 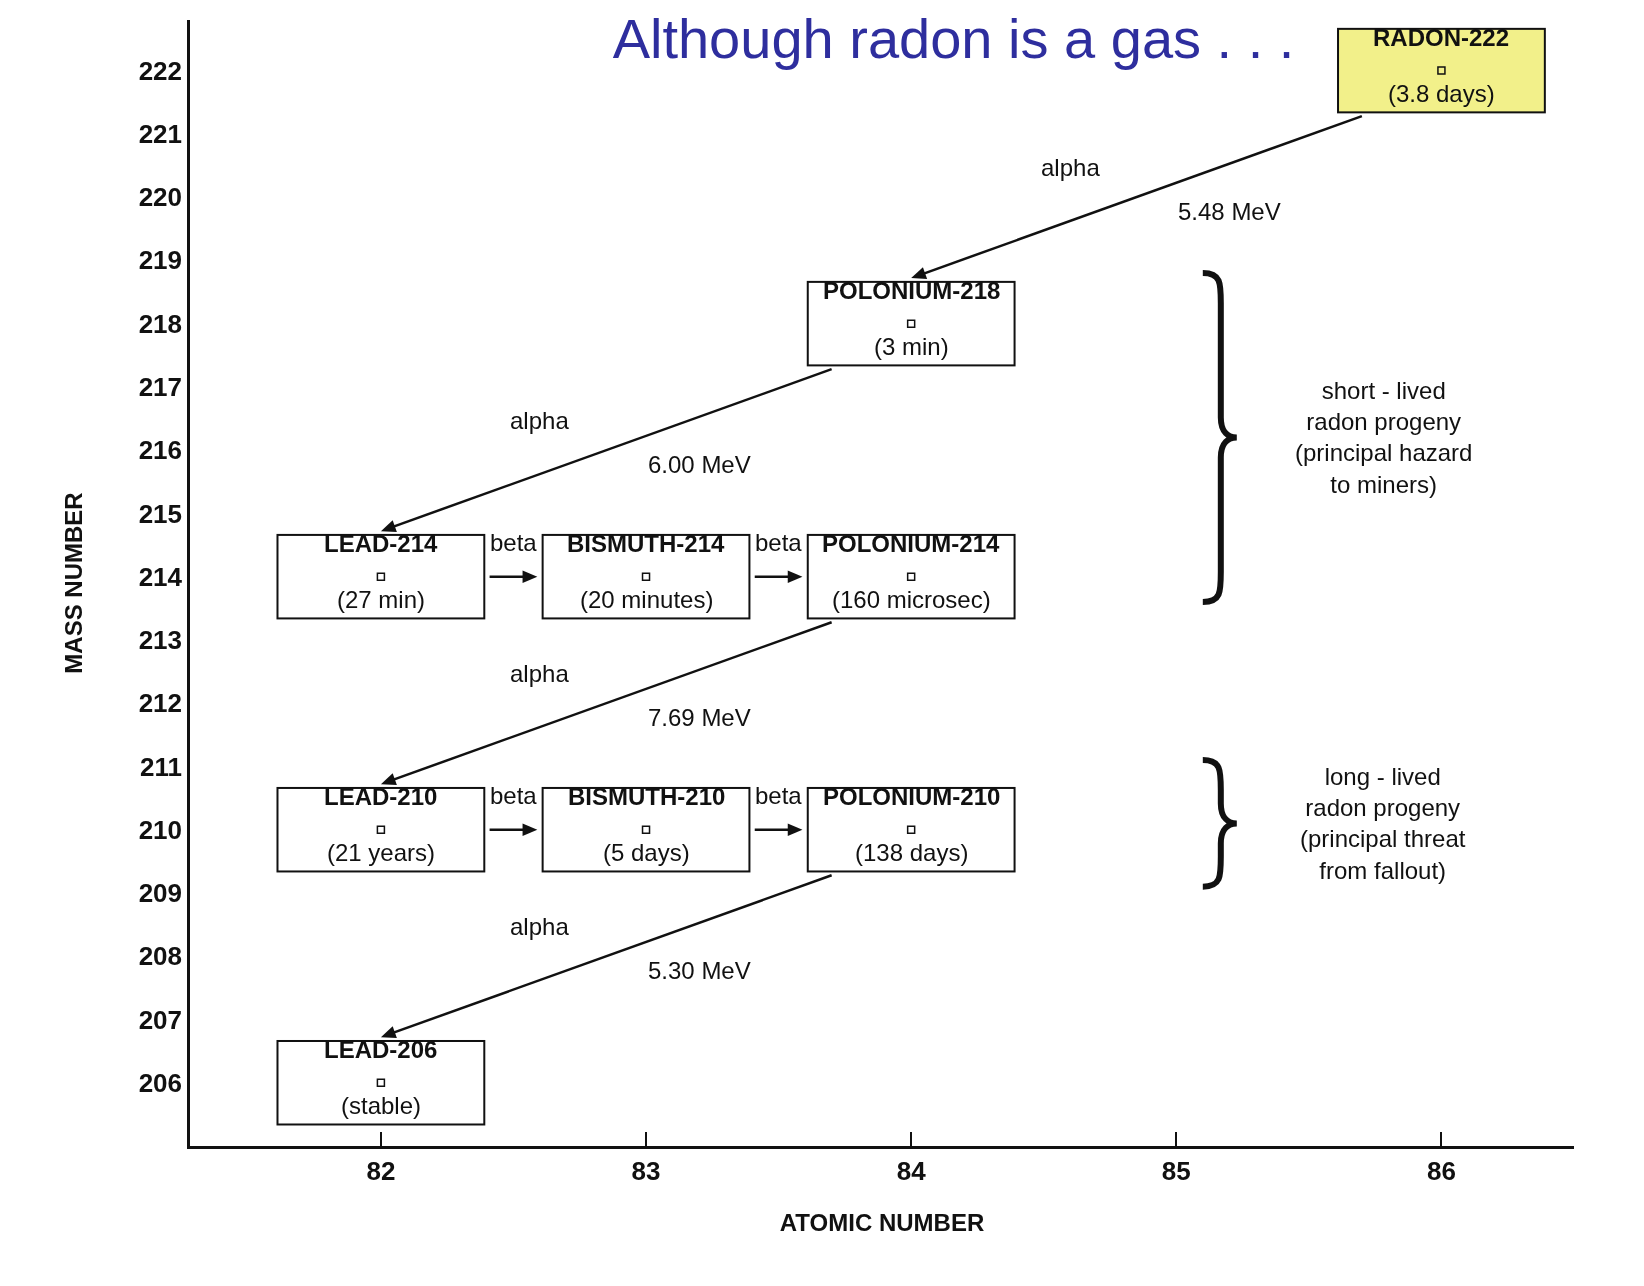 I want to click on y-tick-label: 219, so click(x=160, y=260).